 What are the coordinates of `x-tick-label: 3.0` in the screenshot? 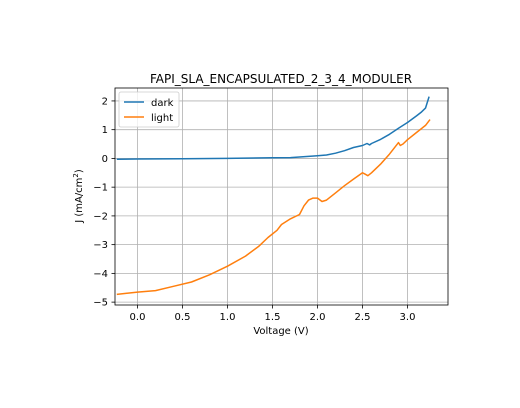 It's located at (408, 317).